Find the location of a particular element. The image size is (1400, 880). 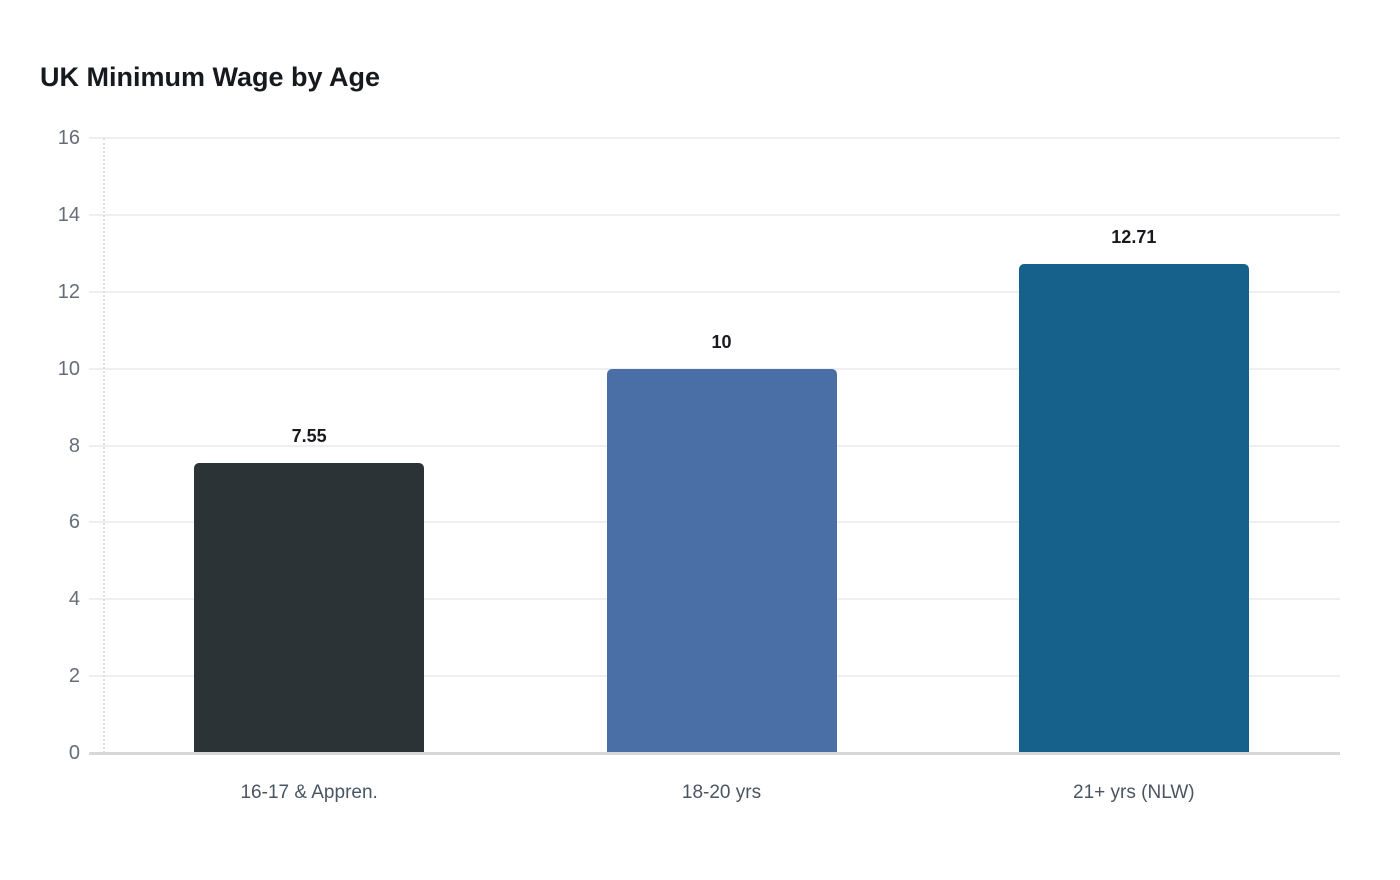

bar-value-label: 7.55 is located at coordinates (309, 435).